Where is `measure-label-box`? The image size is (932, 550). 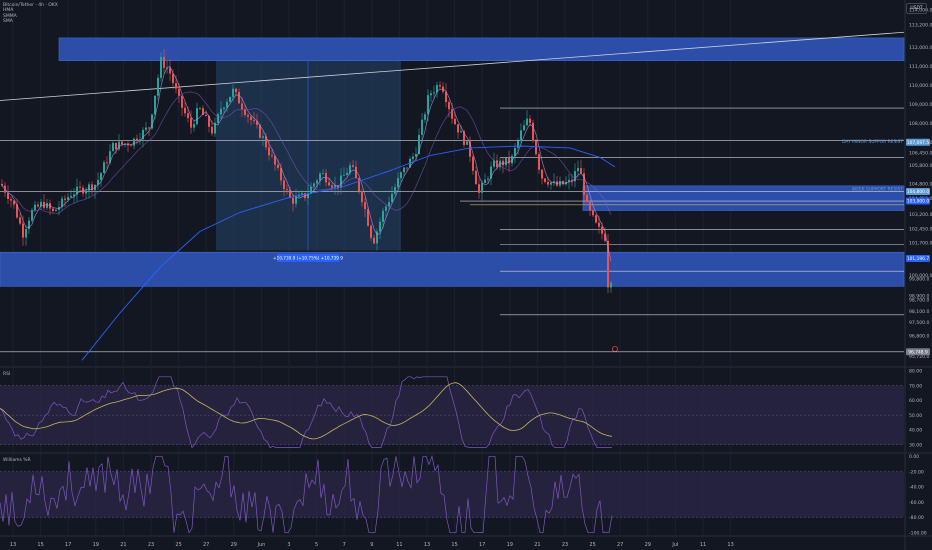
measure-label-box is located at coordinates (308, 257).